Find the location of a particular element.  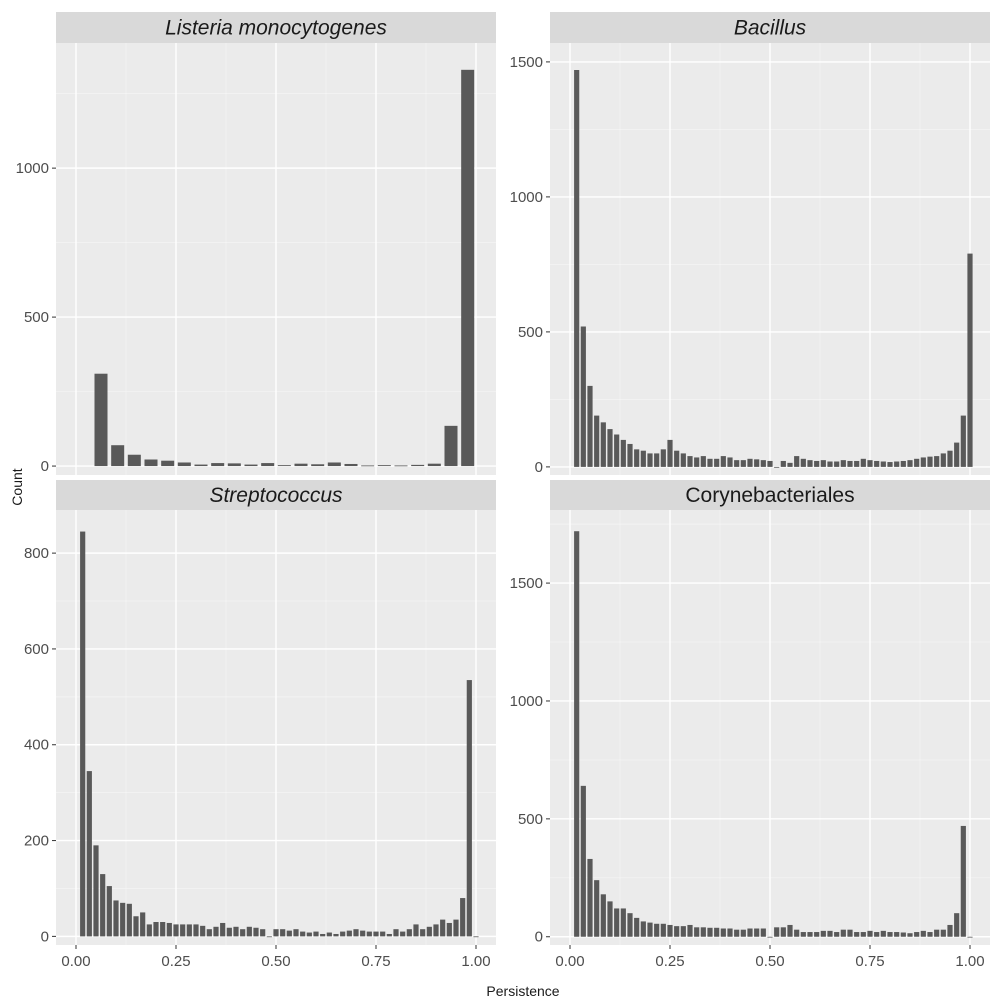

y-tick-label: 500 is located at coordinates (530, 819).